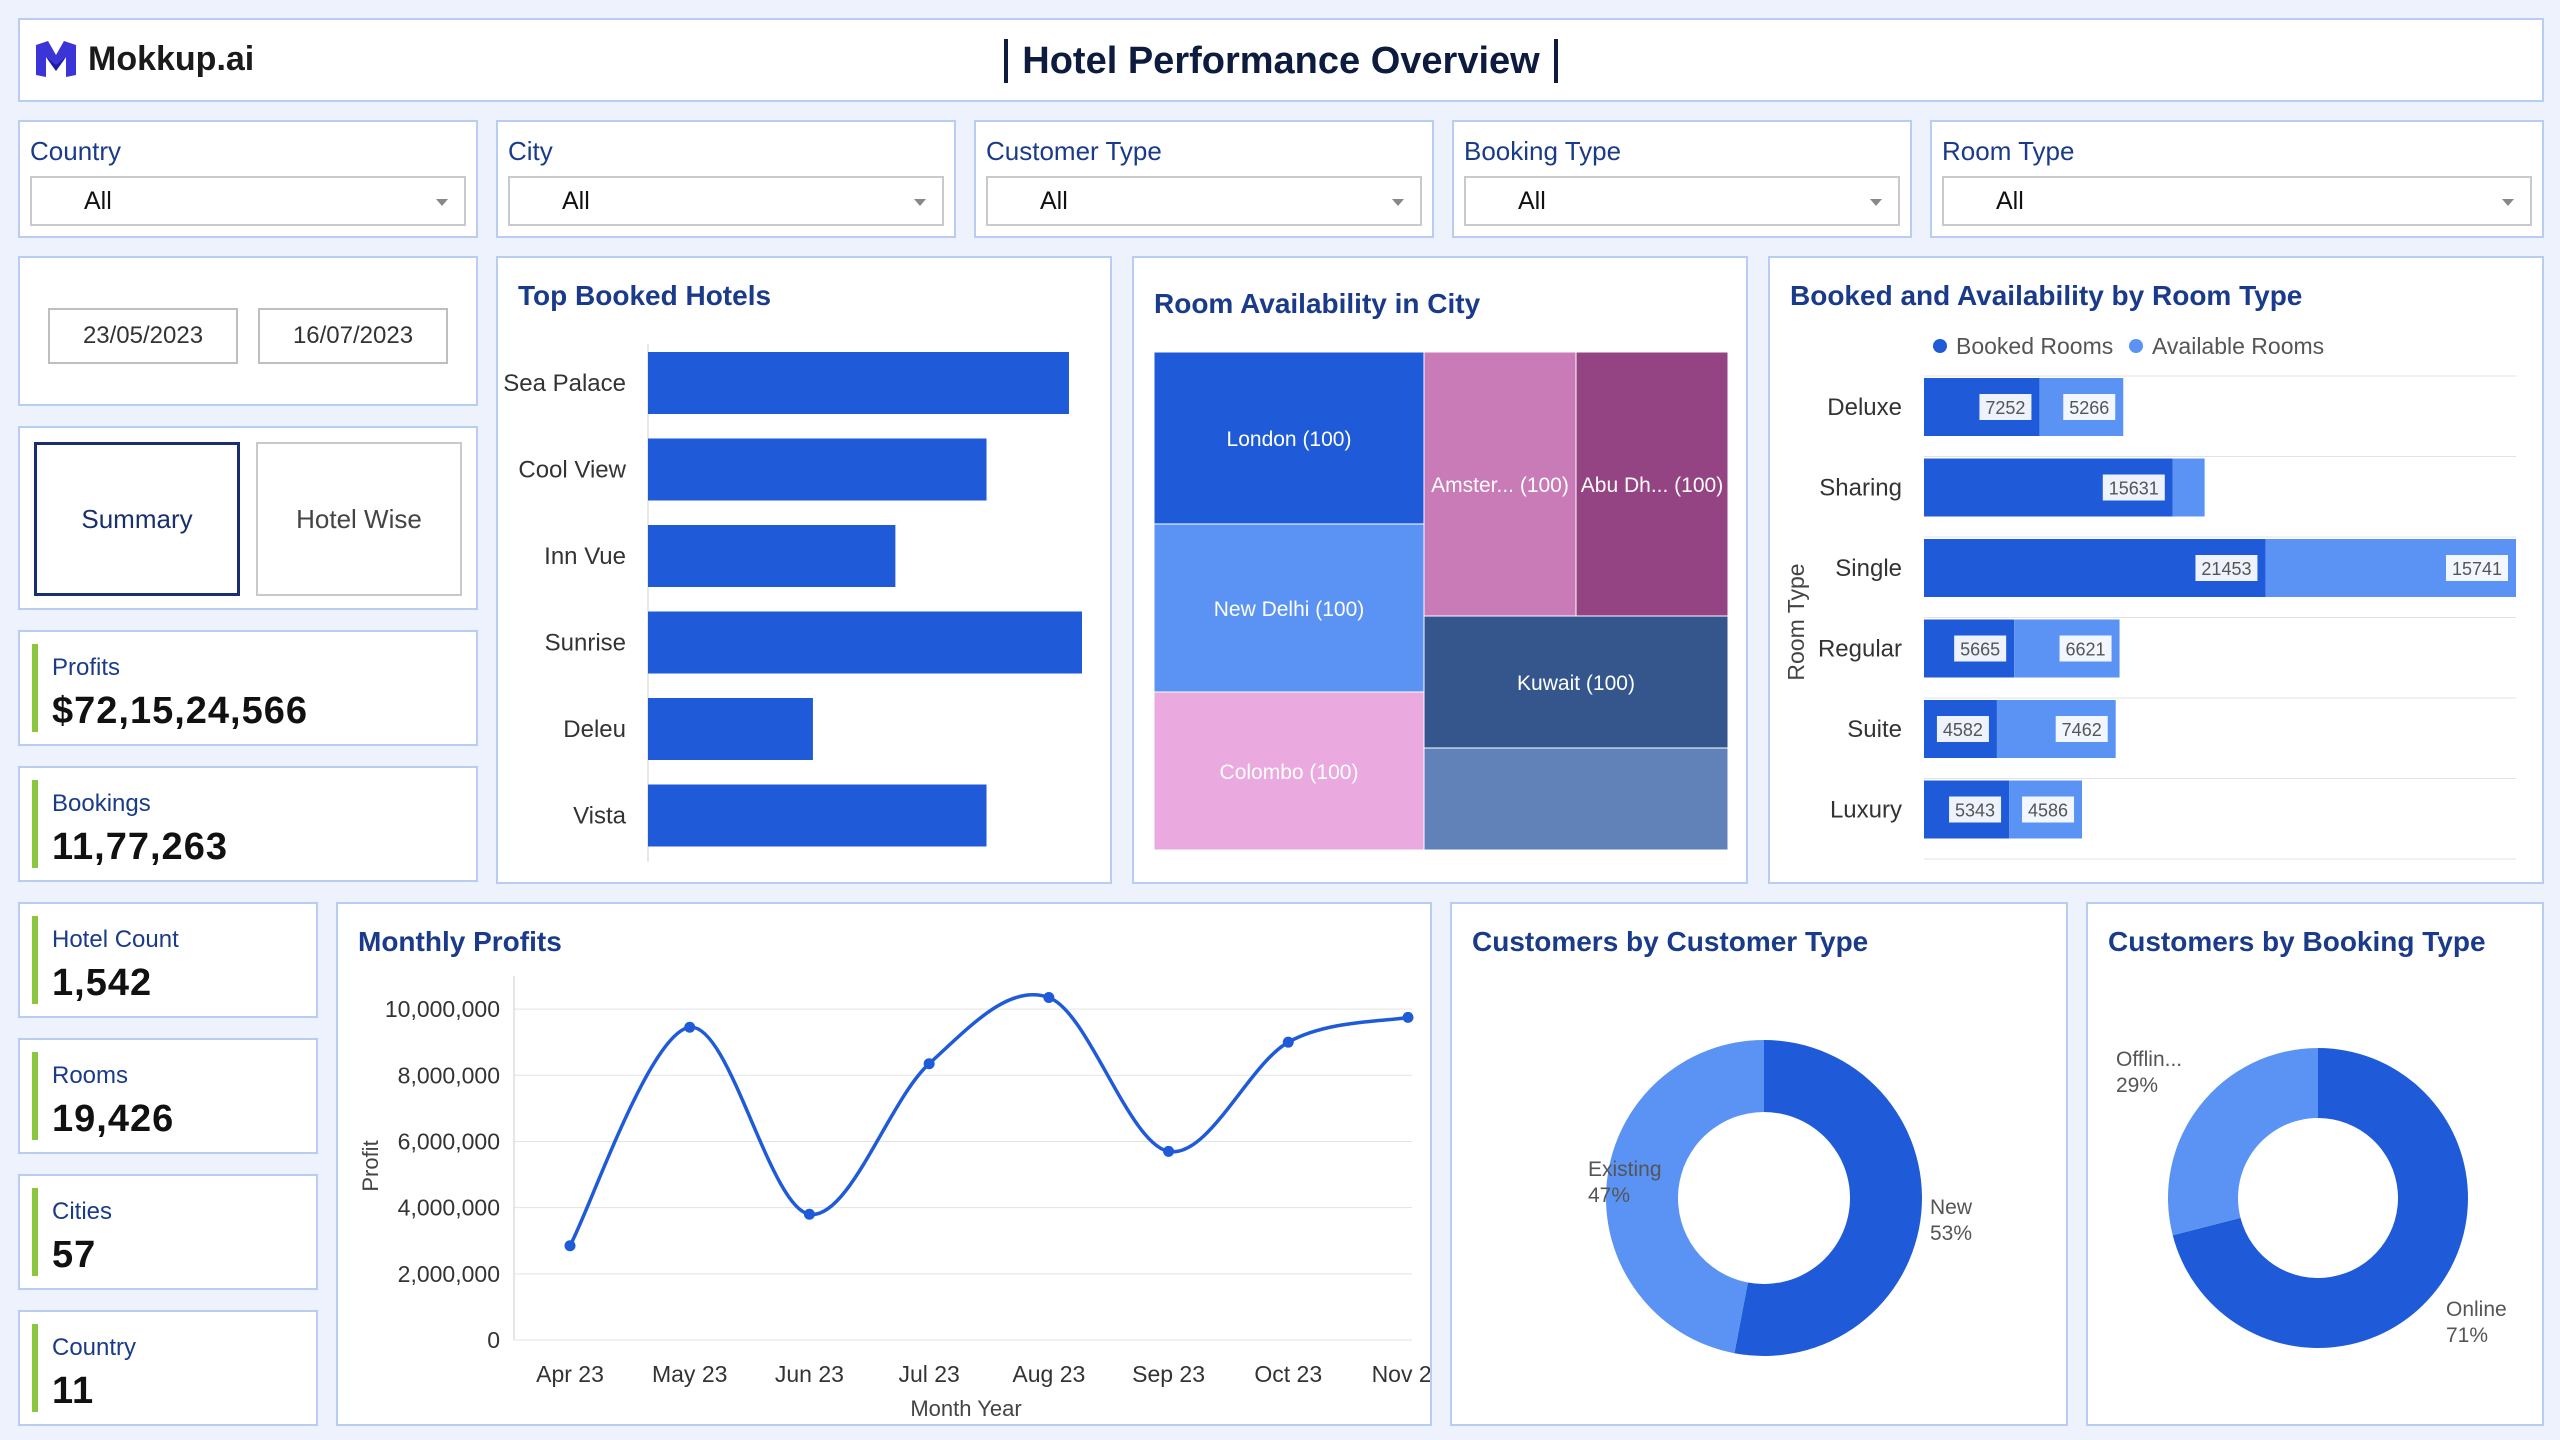 The height and width of the screenshot is (1440, 2560). I want to click on slice-percent: 29%, so click(2137, 1085).